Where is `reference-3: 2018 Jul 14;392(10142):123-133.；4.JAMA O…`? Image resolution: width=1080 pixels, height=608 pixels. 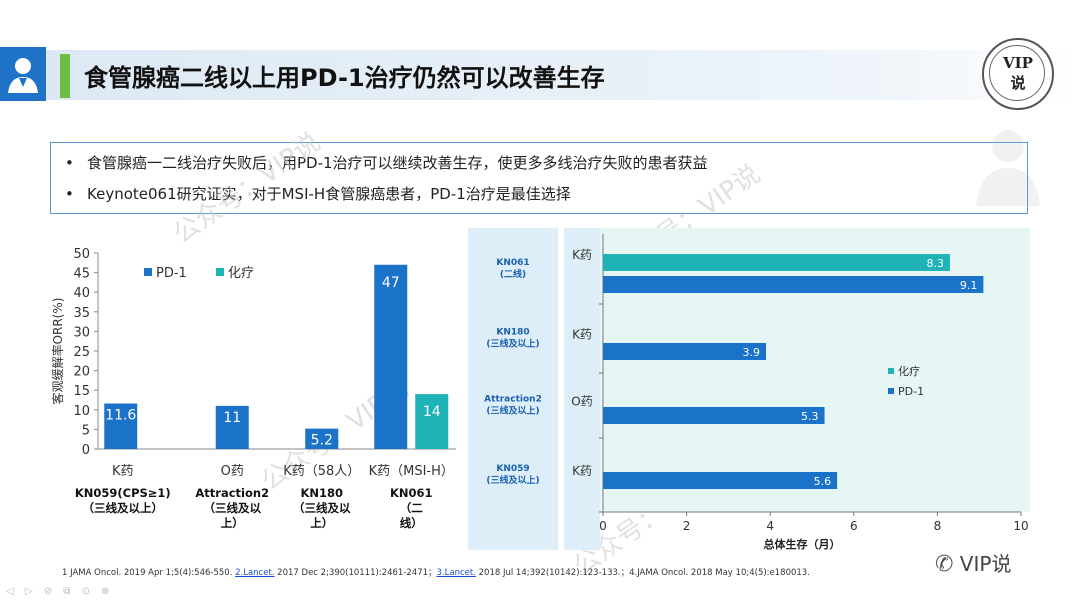 reference-3: 2018 Jul 14;392(10142):123-133.；4.JAMA O… is located at coordinates (642, 573).